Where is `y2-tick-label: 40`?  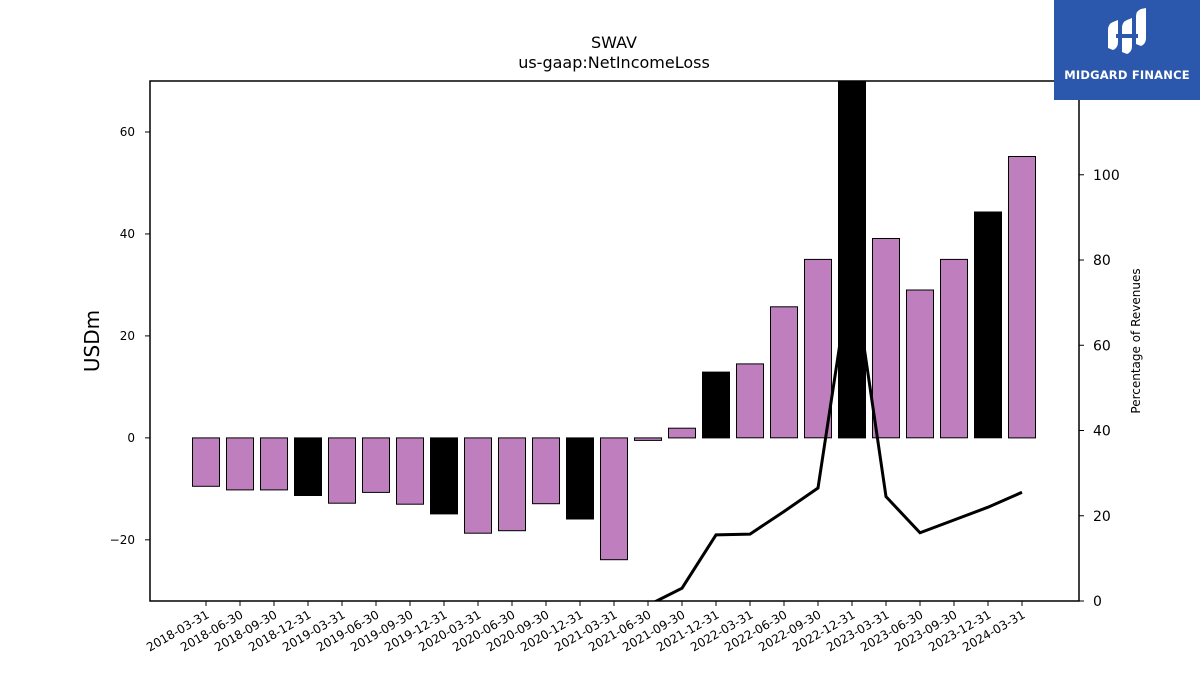
y2-tick-label: 40 is located at coordinates (1102, 432).